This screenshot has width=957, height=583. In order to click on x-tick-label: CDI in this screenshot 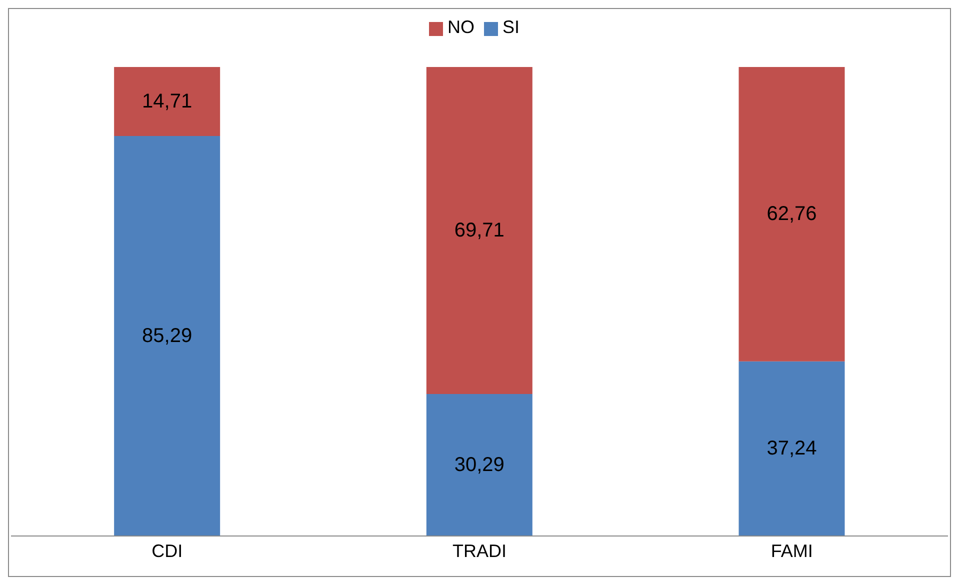, I will do `click(167, 550)`.